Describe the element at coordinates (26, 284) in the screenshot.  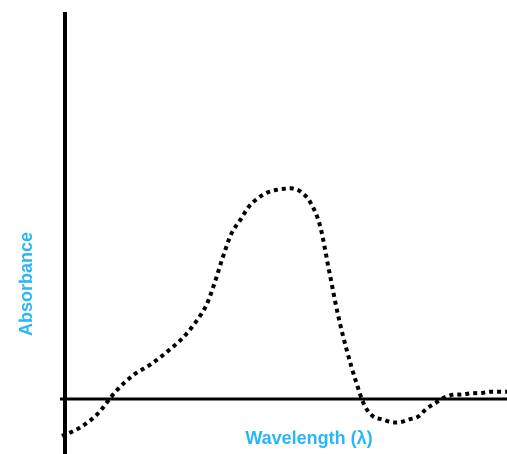
I see `y-axis-label: Absorbance` at that location.